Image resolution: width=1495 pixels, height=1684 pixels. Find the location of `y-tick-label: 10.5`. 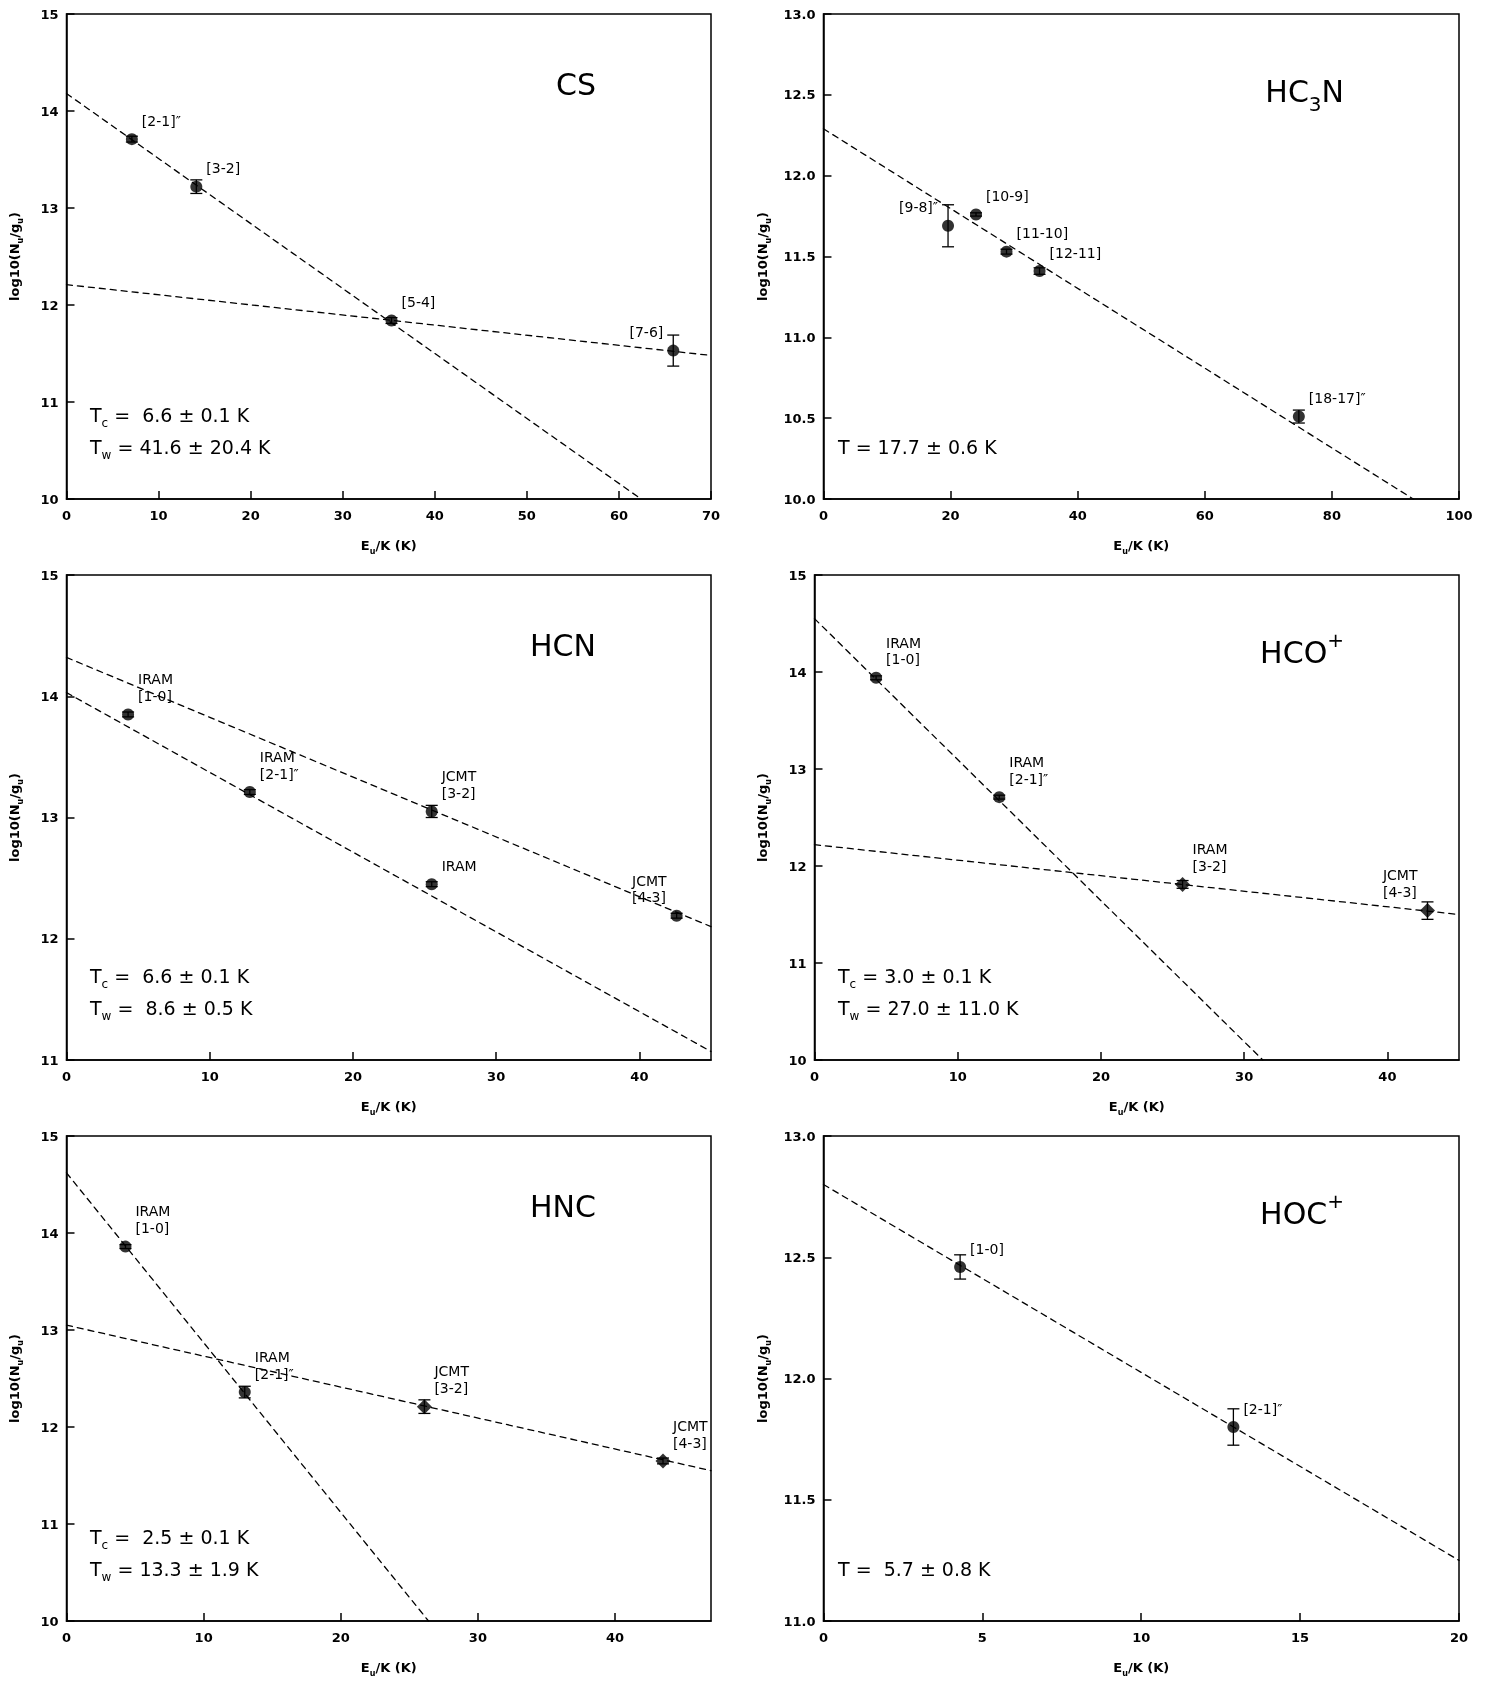

y-tick-label: 10.5 is located at coordinates (799, 418).